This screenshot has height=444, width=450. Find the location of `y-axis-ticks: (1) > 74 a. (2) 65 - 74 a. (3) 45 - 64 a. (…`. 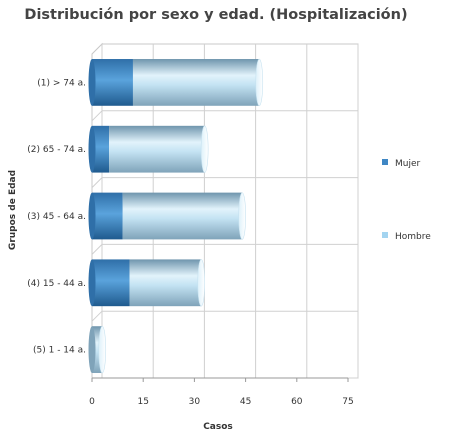

y-axis-ticks: (1) > 74 a. (2) 65 - 74 a. (3) 45 - 64 a. (… is located at coordinates (56, 216).